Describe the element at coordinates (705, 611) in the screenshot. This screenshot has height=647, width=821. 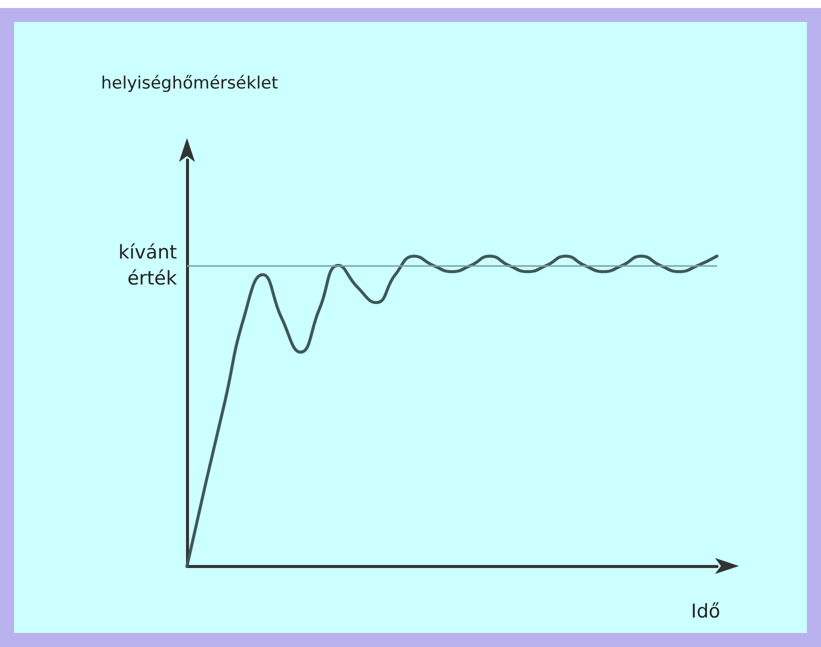
I see `x-axis-title: Idő` at that location.